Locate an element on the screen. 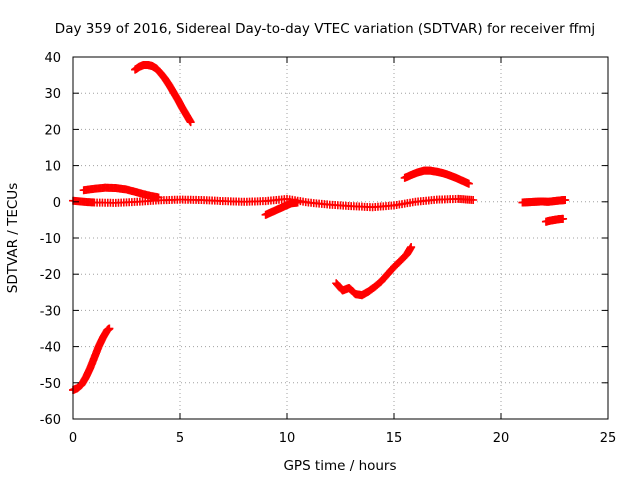  x-tick-label: 10 is located at coordinates (287, 438).